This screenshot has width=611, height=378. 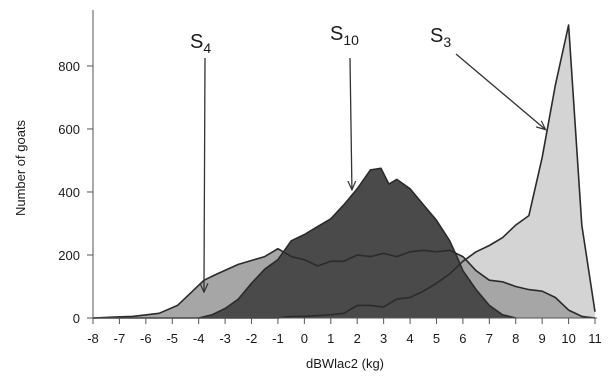 What do you see at coordinates (383, 338) in the screenshot?
I see `x-tick-label: 3` at bounding box center [383, 338].